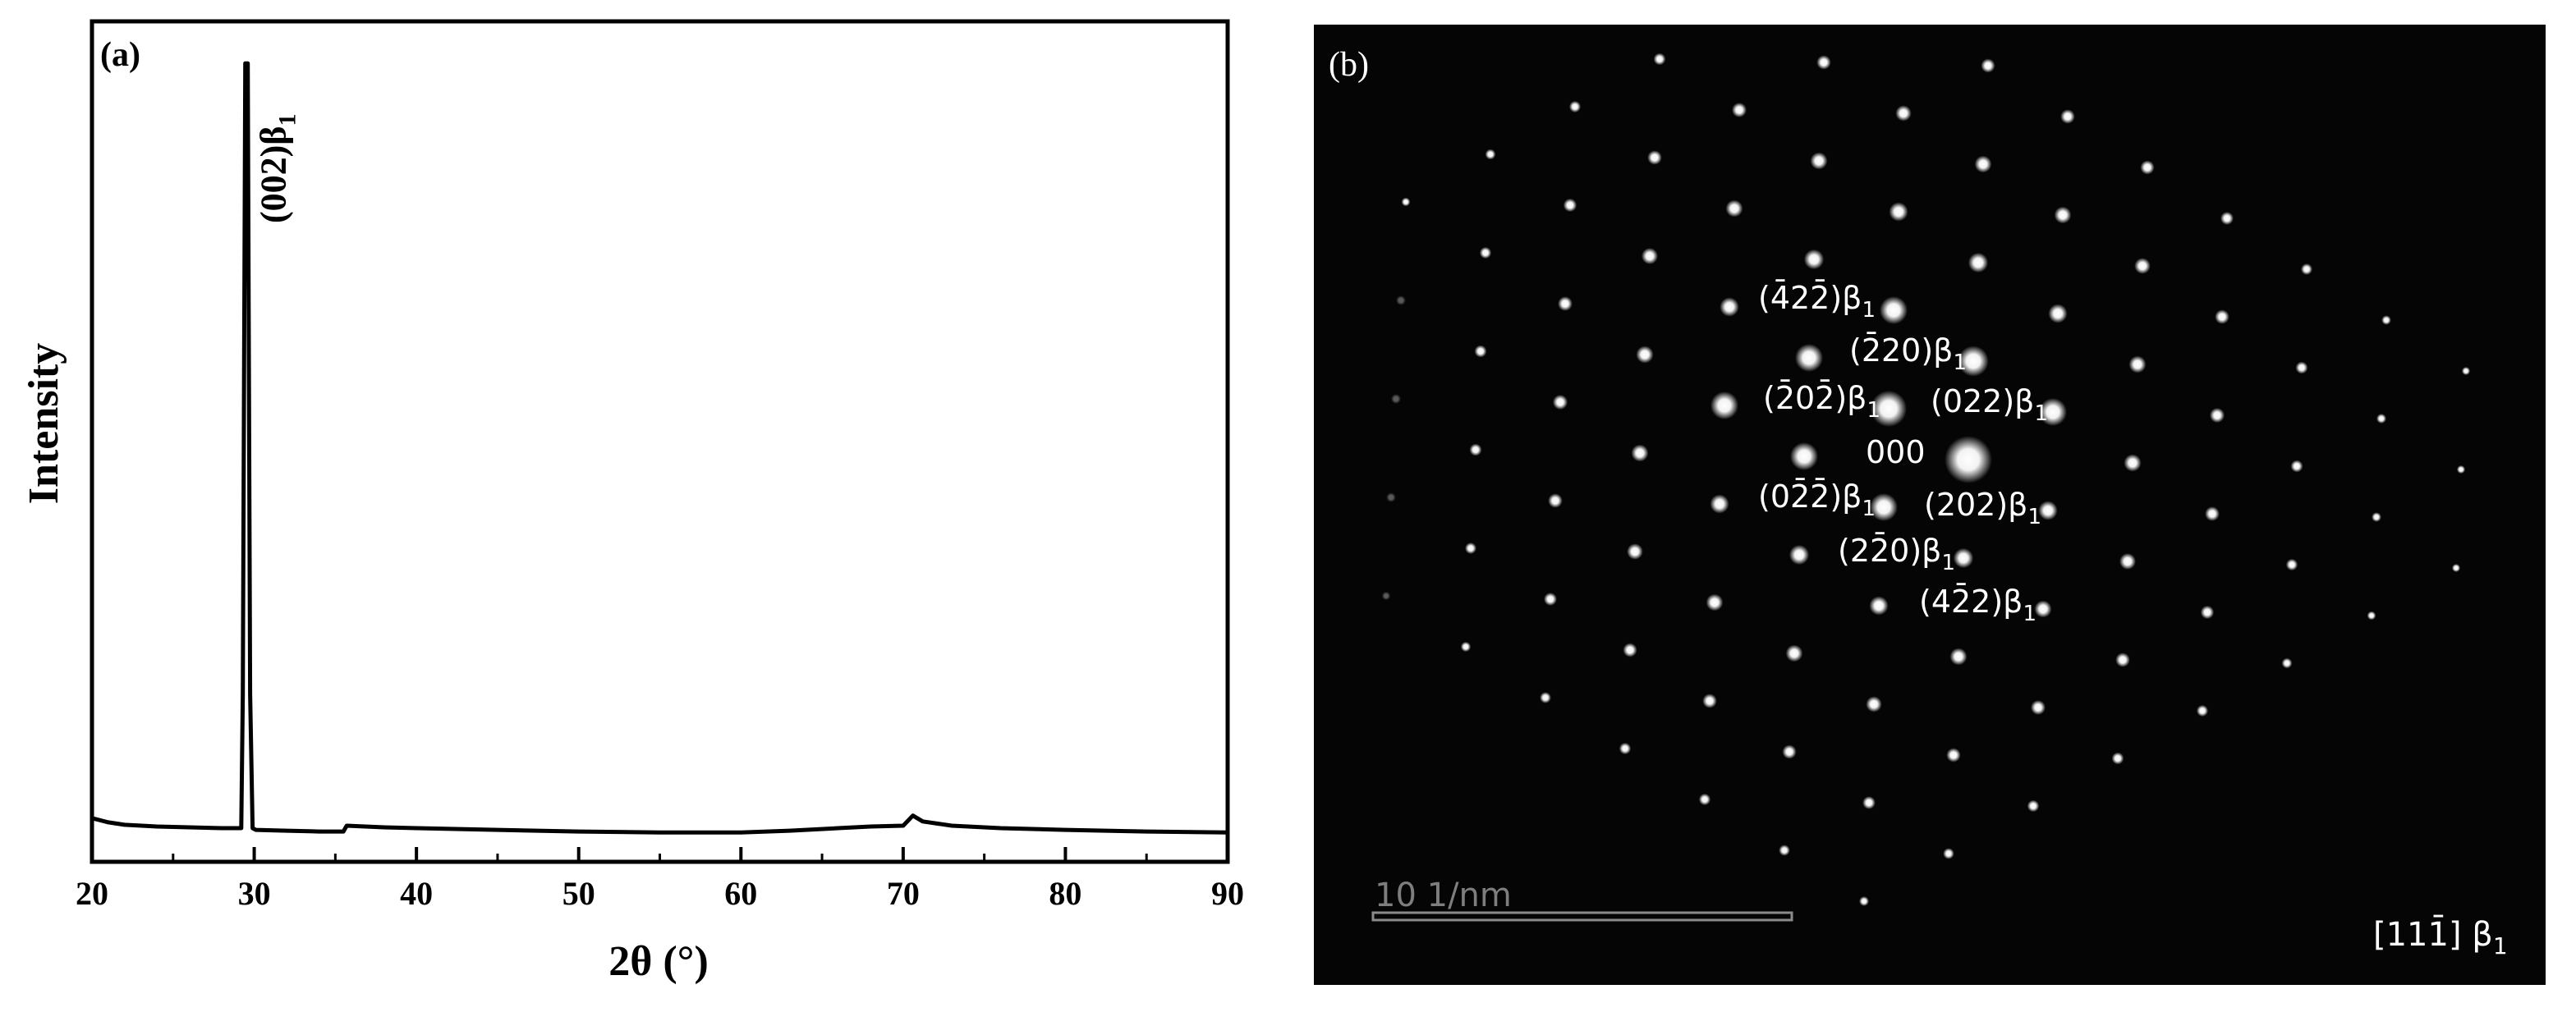 This screenshot has width=2576, height=1012. I want to click on spot-label: (2̄20)β1, so click(1908, 353).